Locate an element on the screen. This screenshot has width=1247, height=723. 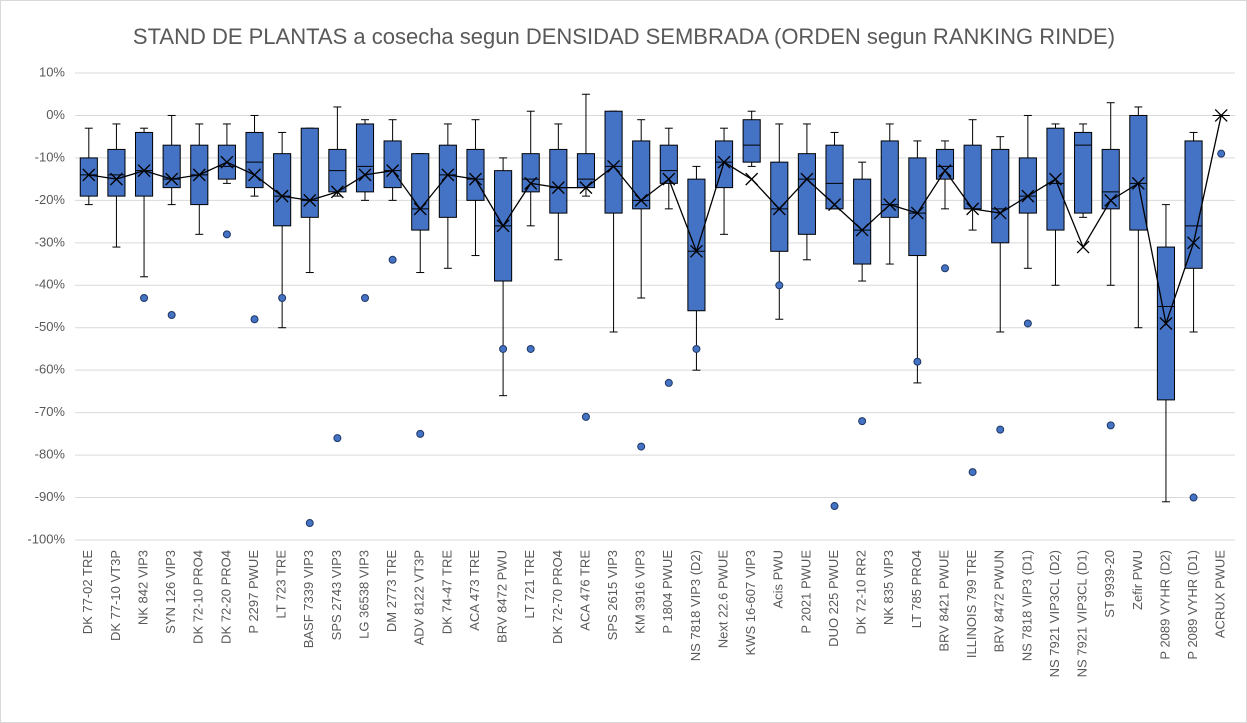
x-tick-label: ILLINOIS 799 TRE is located at coordinates (971, 604).